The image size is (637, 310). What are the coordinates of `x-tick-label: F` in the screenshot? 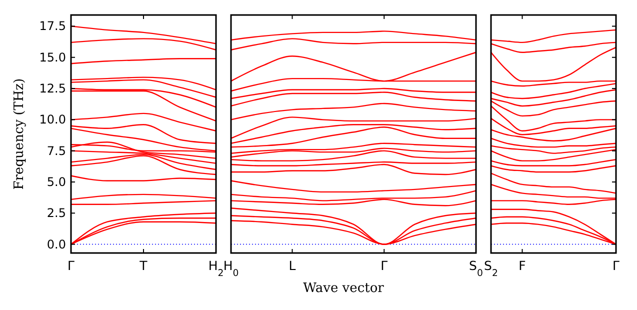 It's located at (522, 265).